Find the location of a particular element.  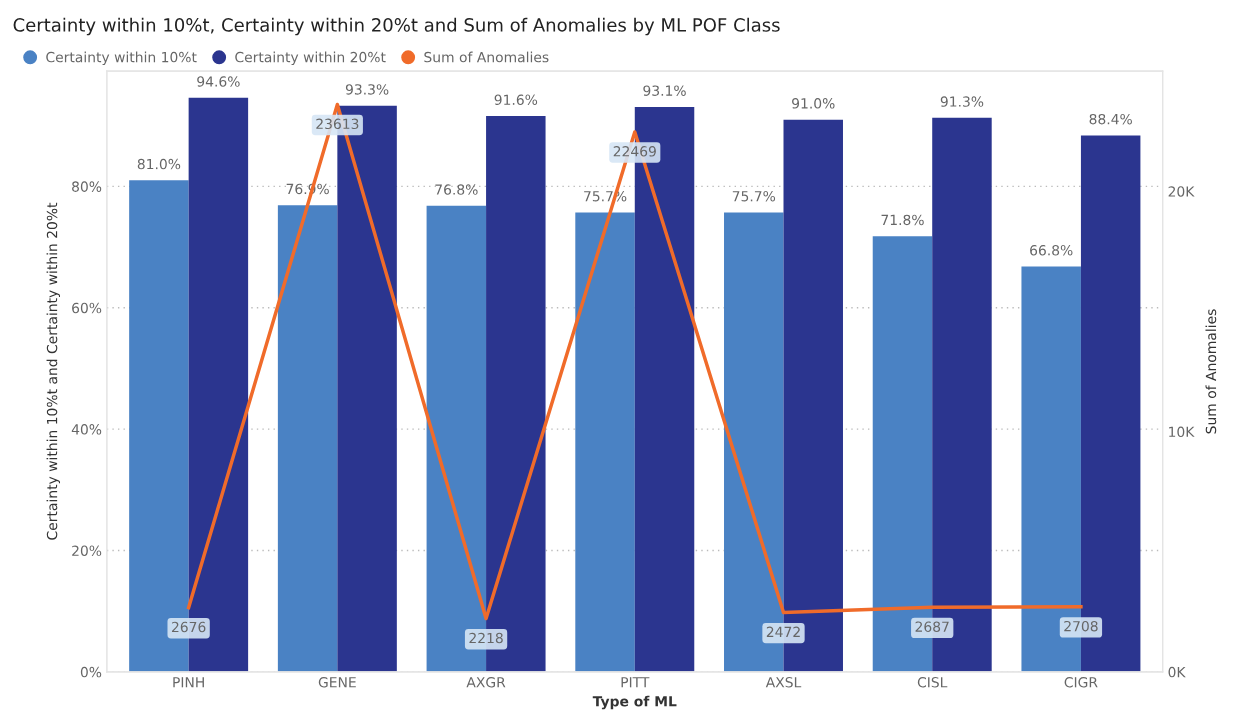

data-label: 23613 is located at coordinates (337, 124).